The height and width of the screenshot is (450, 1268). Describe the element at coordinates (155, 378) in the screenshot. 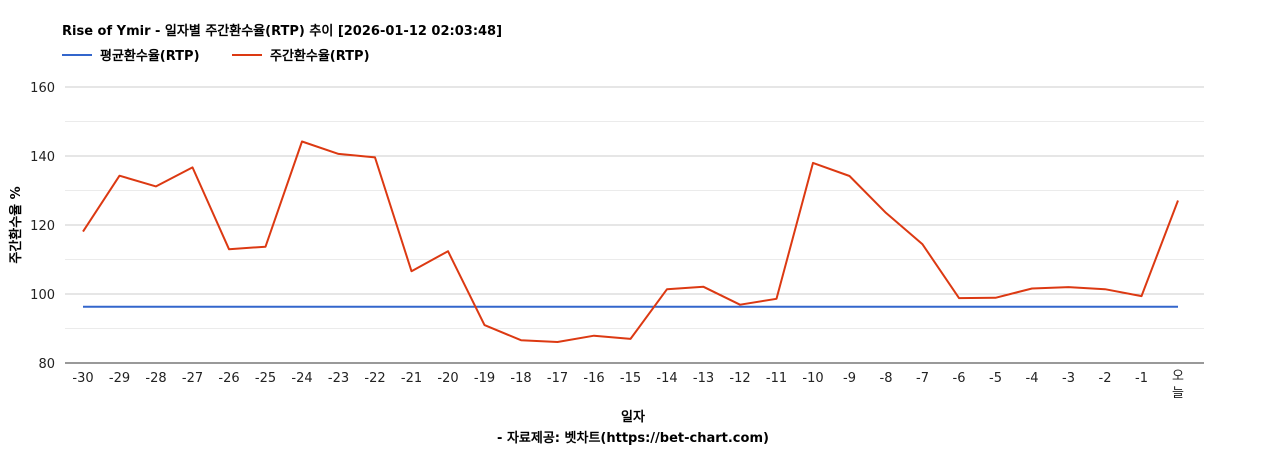

I see `x-tick-label: -28` at that location.